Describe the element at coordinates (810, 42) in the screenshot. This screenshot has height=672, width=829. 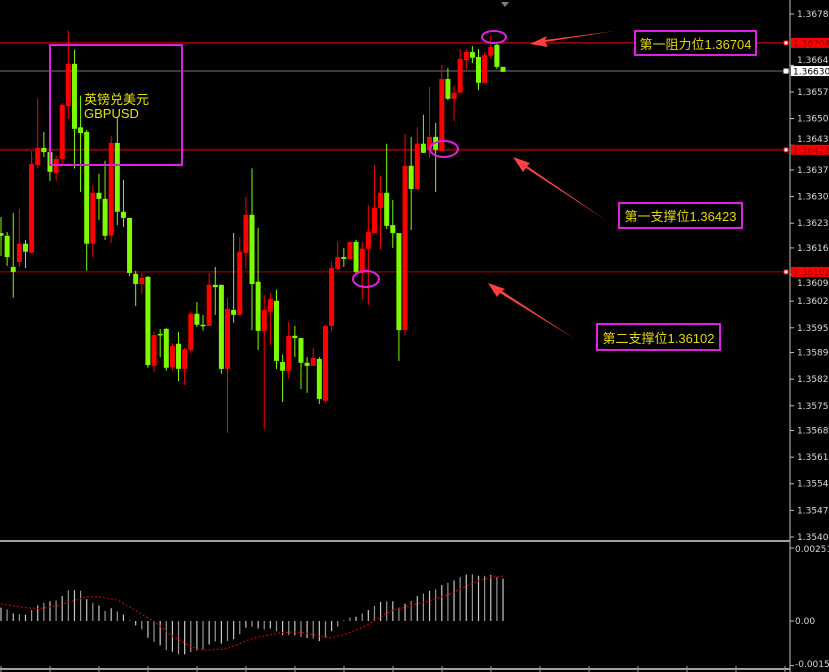
I see `resistance1-price-label-bg` at that location.